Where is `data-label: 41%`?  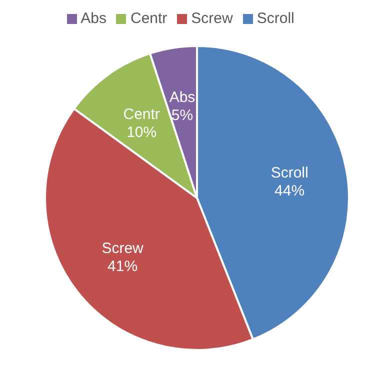
data-label: 41% is located at coordinates (123, 266).